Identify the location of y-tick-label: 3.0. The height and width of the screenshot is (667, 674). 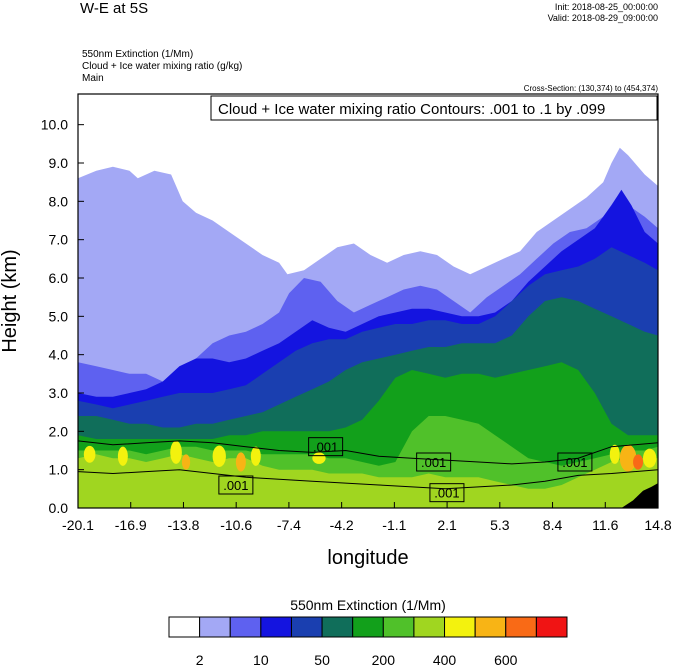
(59, 393).